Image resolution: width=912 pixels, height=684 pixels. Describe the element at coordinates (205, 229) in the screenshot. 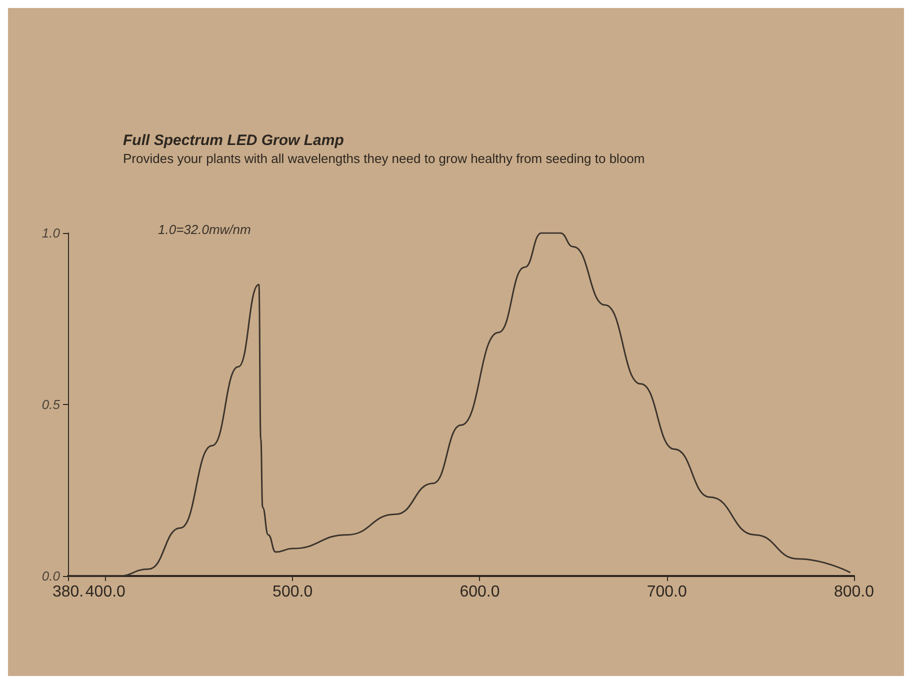

I see `annotation: 1.0=32.0mw/nm` at that location.